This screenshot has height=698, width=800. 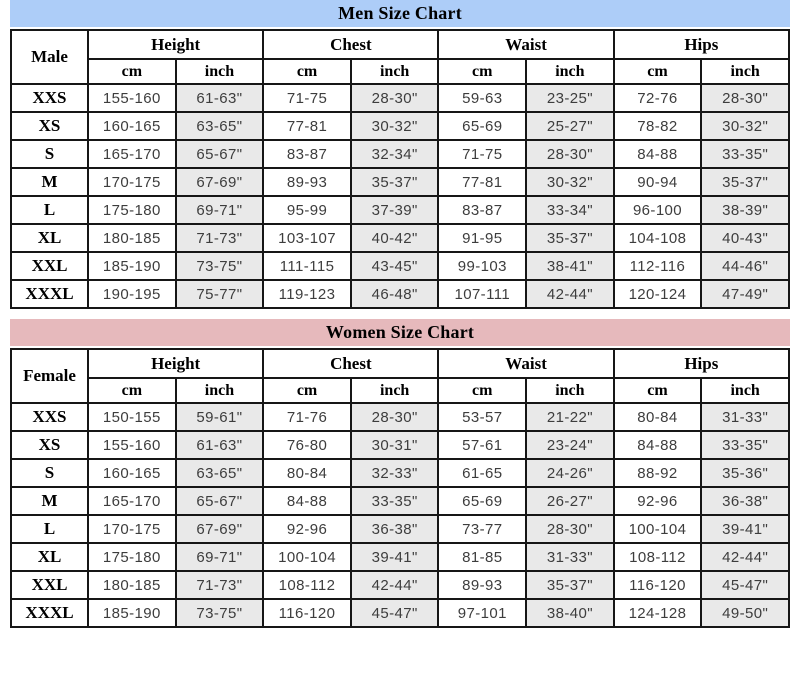 What do you see at coordinates (394, 557) in the screenshot?
I see `chest-inch-cell: 39-41"` at bounding box center [394, 557].